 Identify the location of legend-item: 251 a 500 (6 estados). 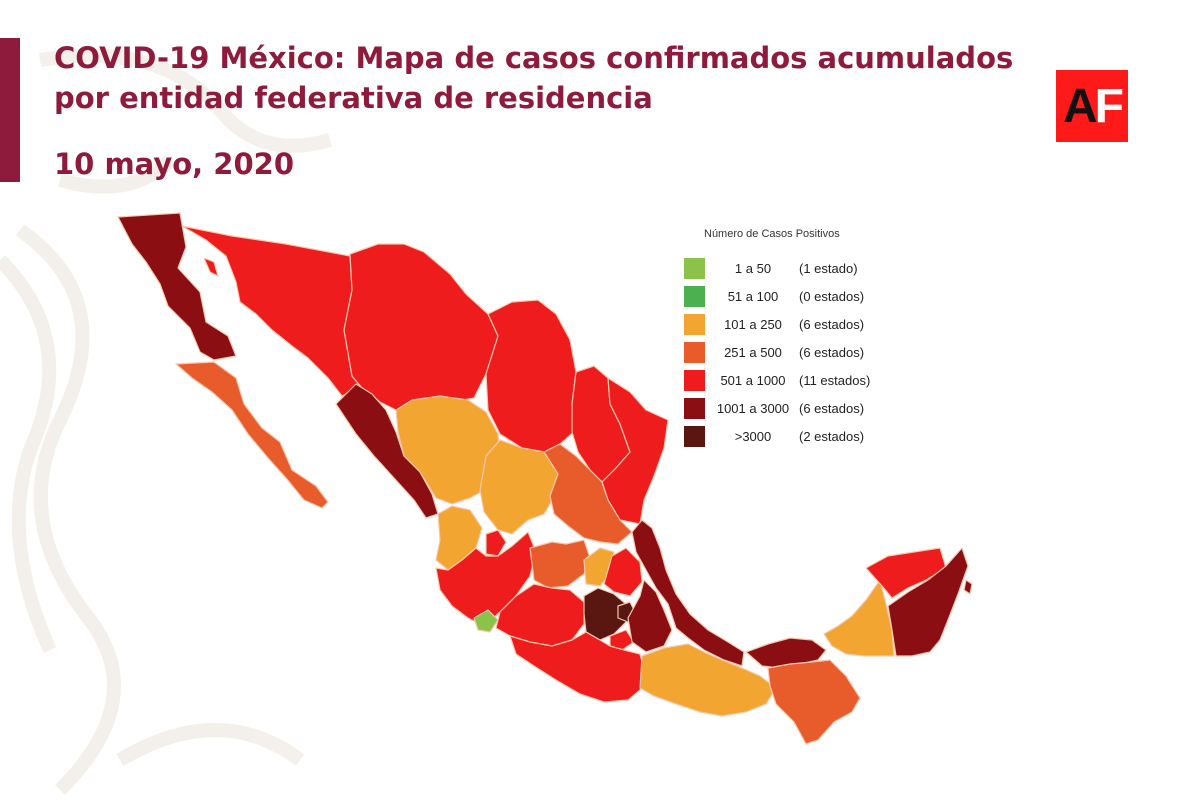
(814, 352).